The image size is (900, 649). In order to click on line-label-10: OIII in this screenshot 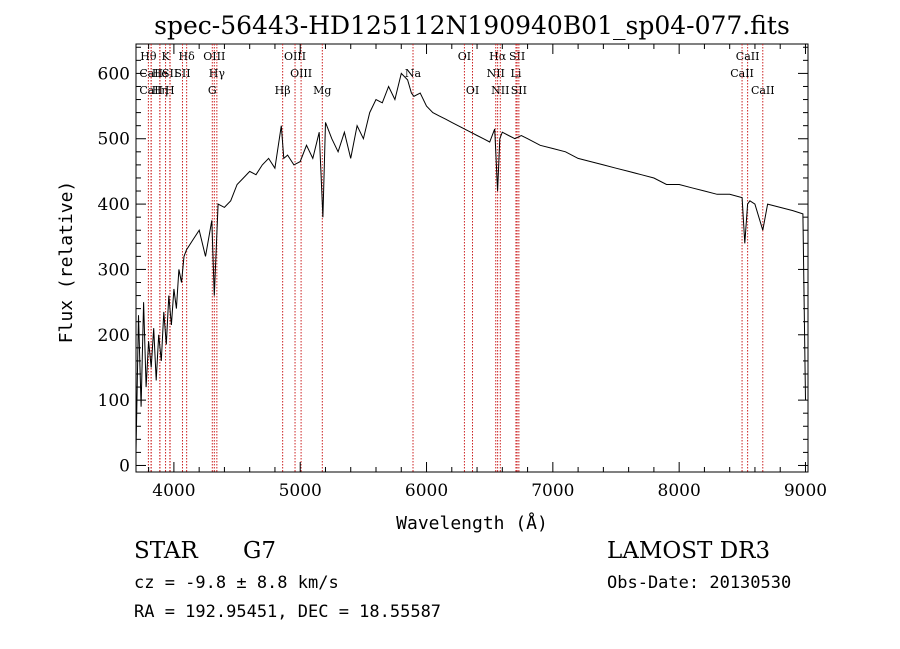, I will do `click(214, 56)`.